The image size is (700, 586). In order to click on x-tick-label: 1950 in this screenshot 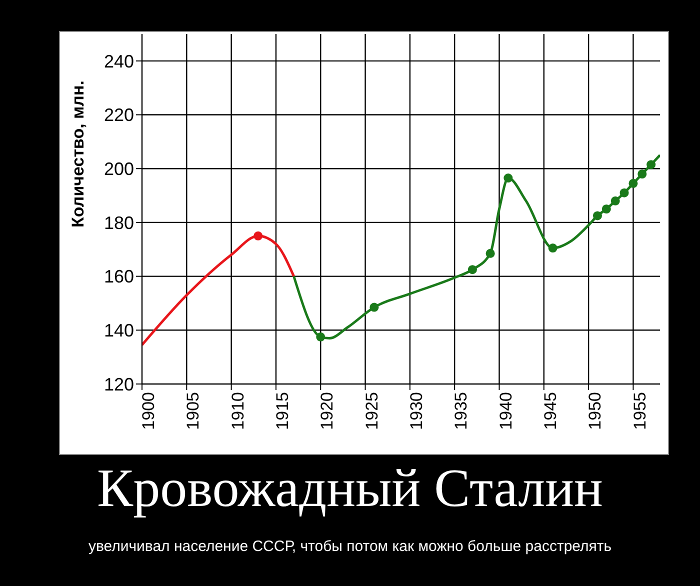, I will do `click(595, 411)`.